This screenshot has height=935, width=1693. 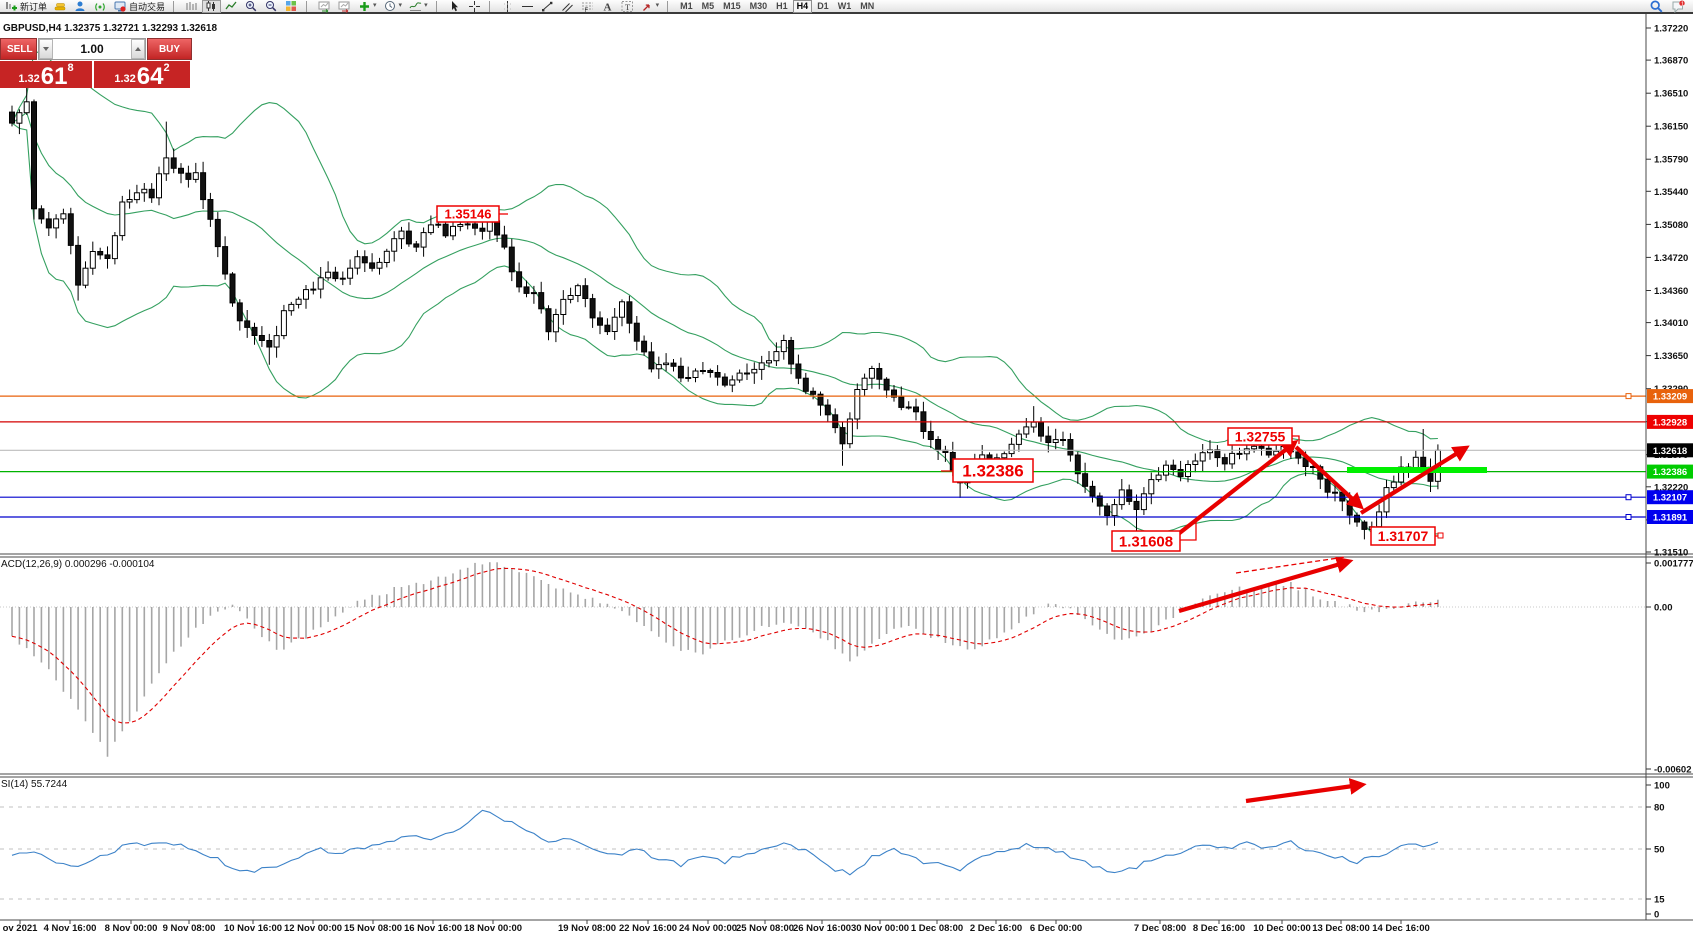 What do you see at coordinates (29, 79) in the screenshot?
I see `sell-price-prefix: 1.32` at bounding box center [29, 79].